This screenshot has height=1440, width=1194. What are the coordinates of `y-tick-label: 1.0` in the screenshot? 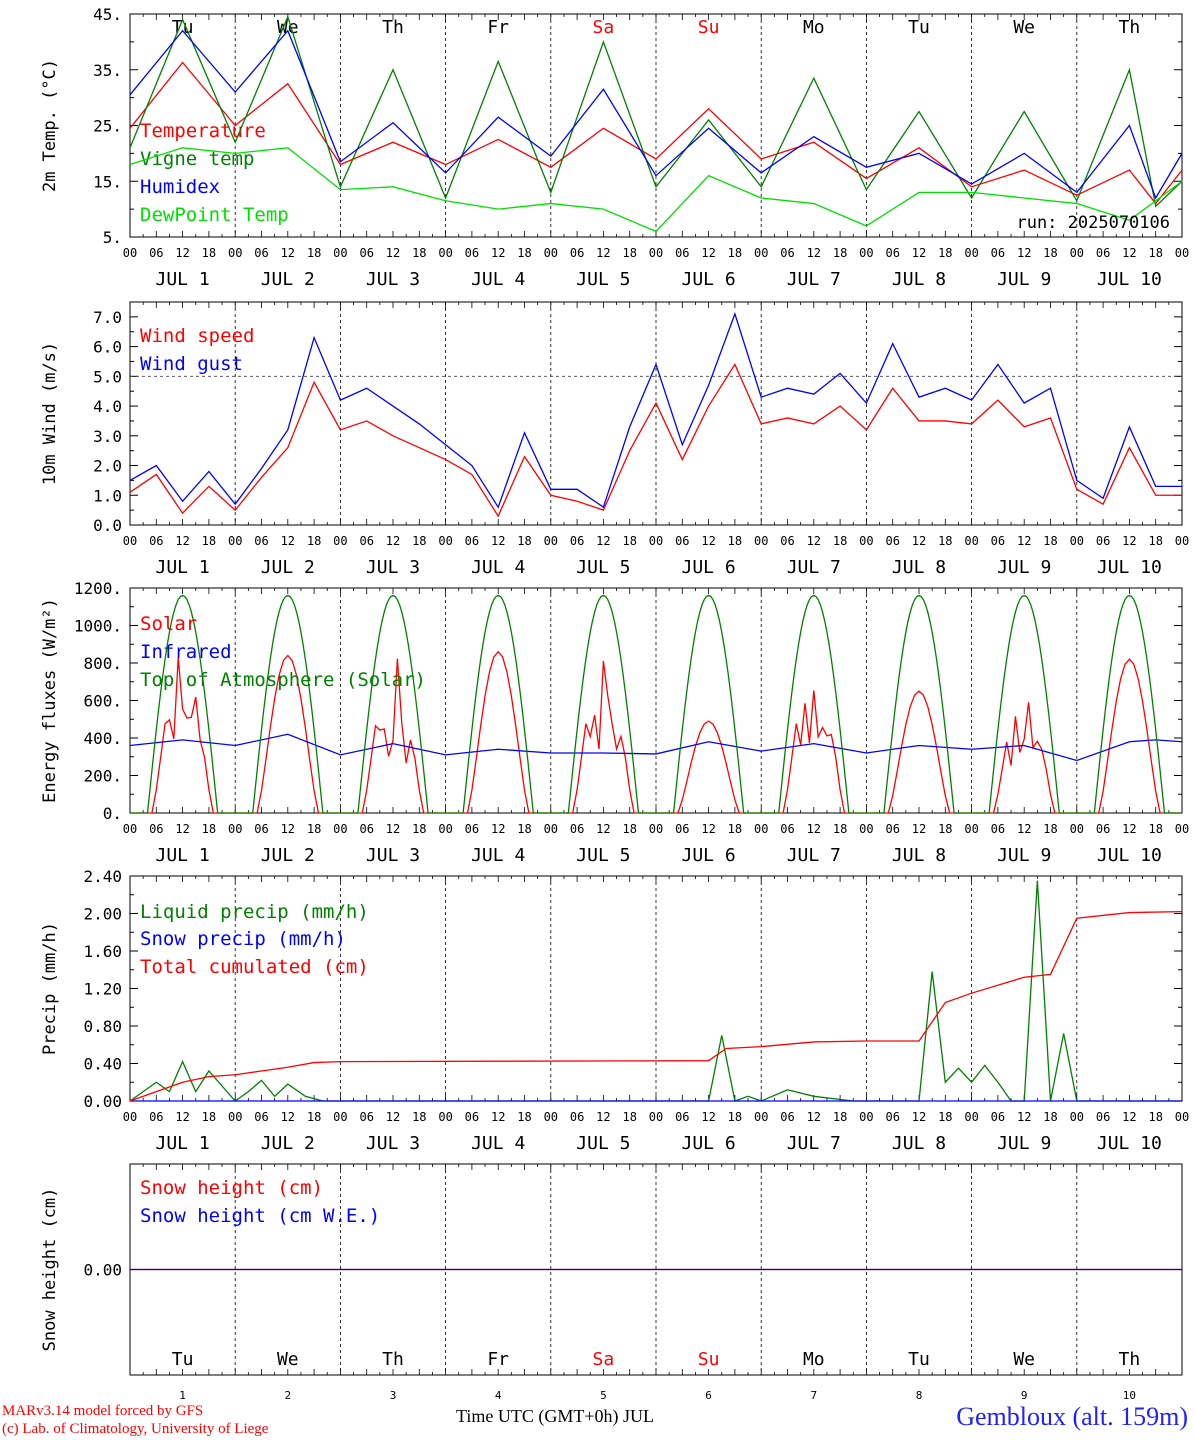 It's located at (107, 495).